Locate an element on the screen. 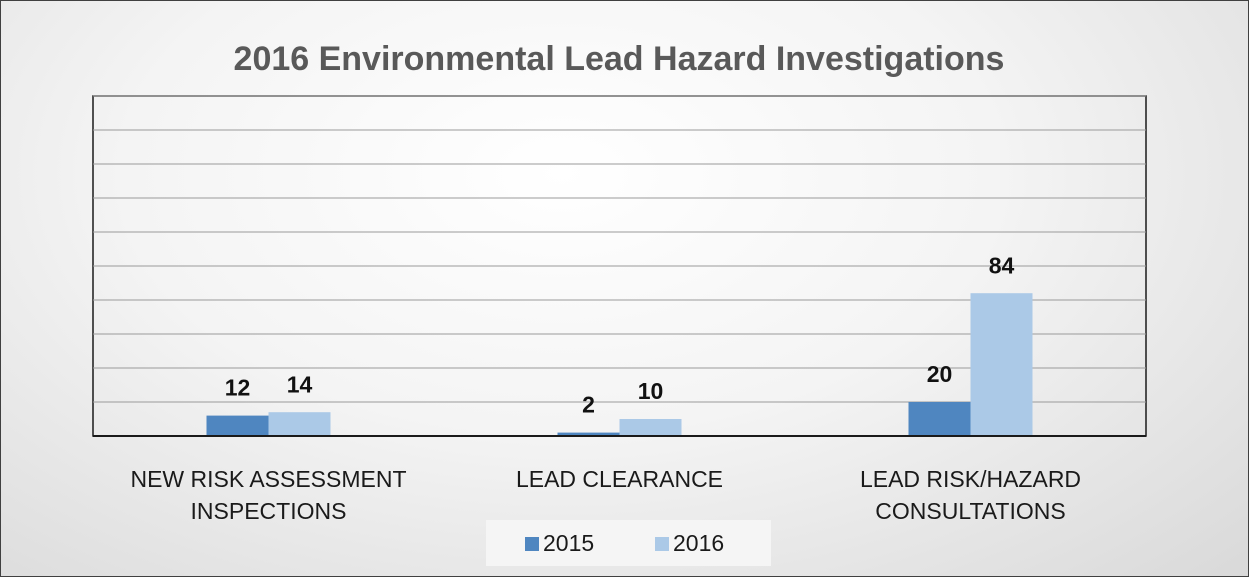  x-tick-label: NEW RISK ASSESSMENT INSPECTIONS is located at coordinates (268, 495).